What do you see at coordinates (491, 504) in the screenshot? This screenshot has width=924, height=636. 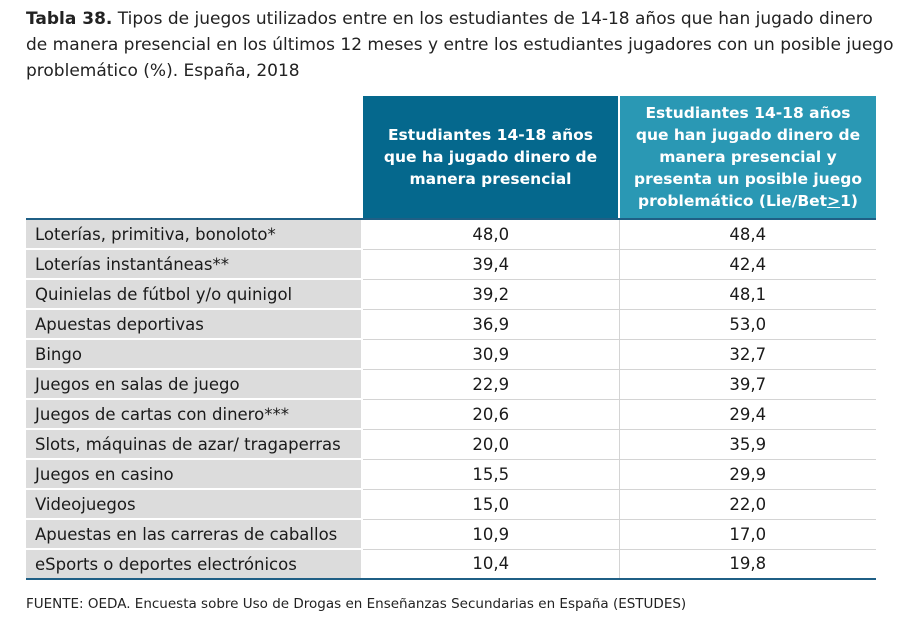 I see `row-value-col1: 15,0` at bounding box center [491, 504].